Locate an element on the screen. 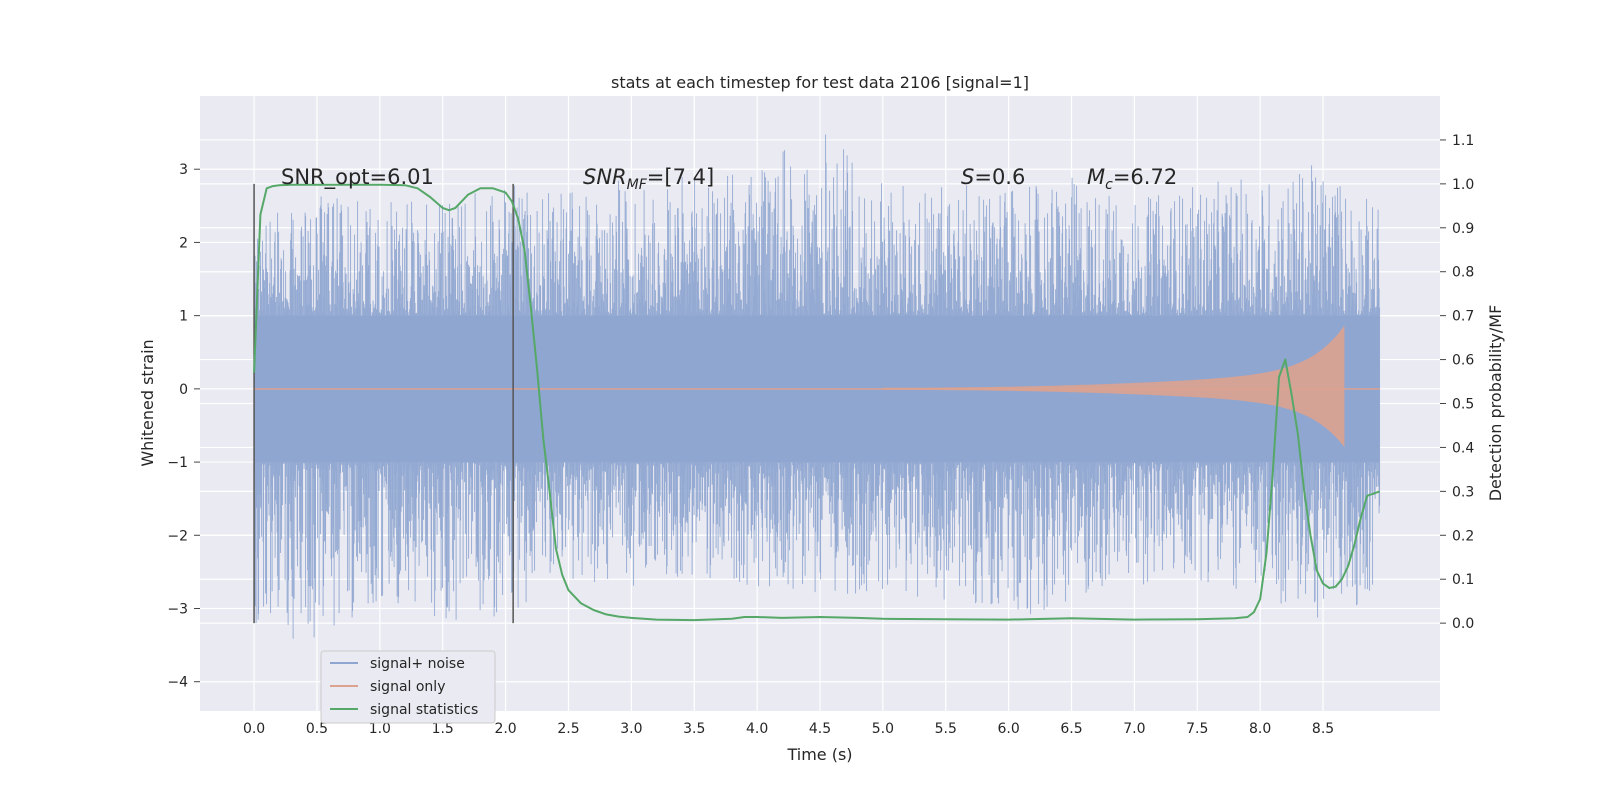 Image resolution: width=1600 pixels, height=800 pixels. x-tick-label: 5.0 is located at coordinates (883, 729).